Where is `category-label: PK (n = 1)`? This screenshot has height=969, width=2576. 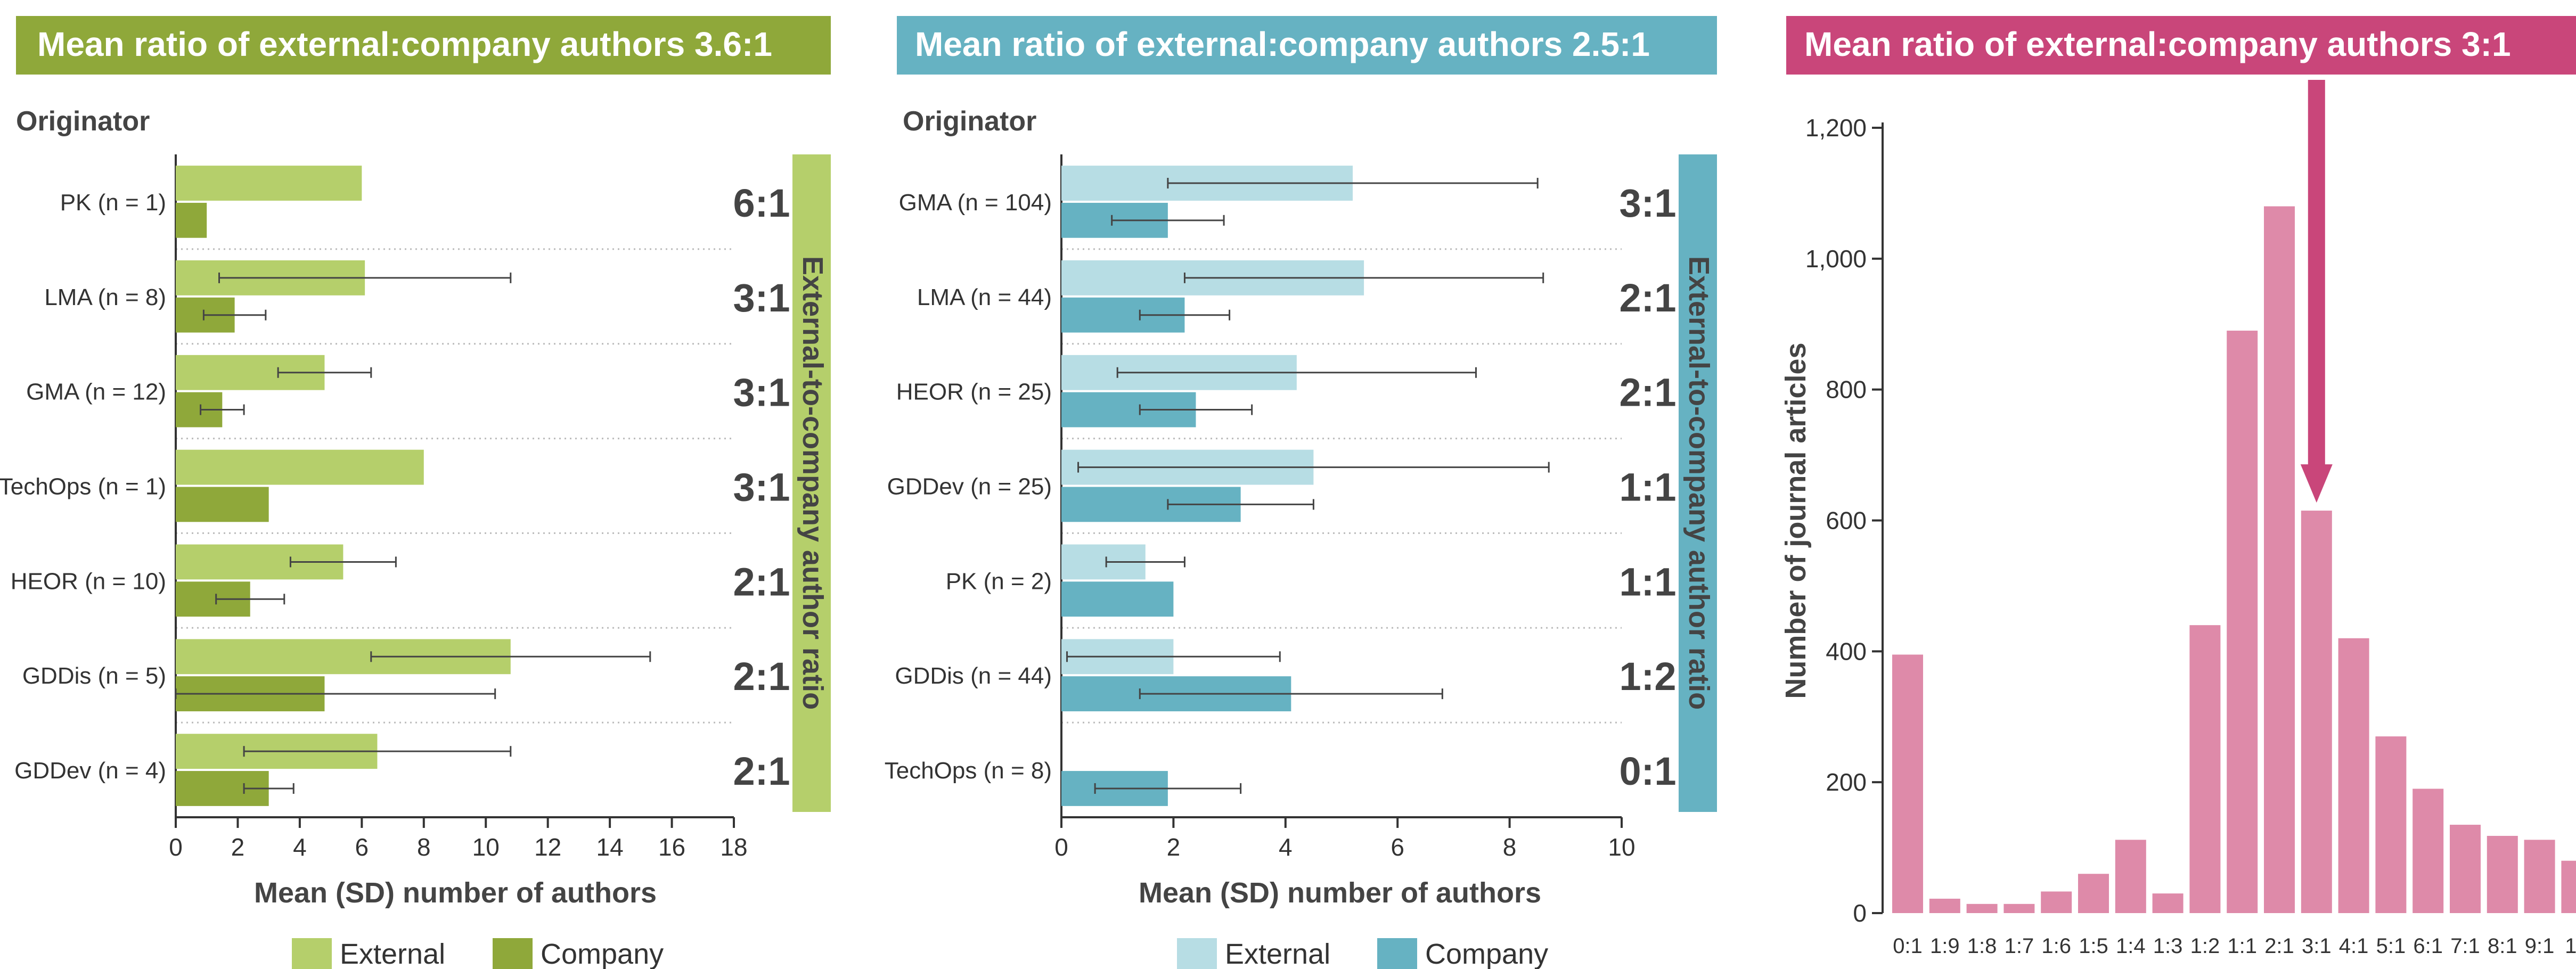
category-label: PK (n = 1) is located at coordinates (113, 203).